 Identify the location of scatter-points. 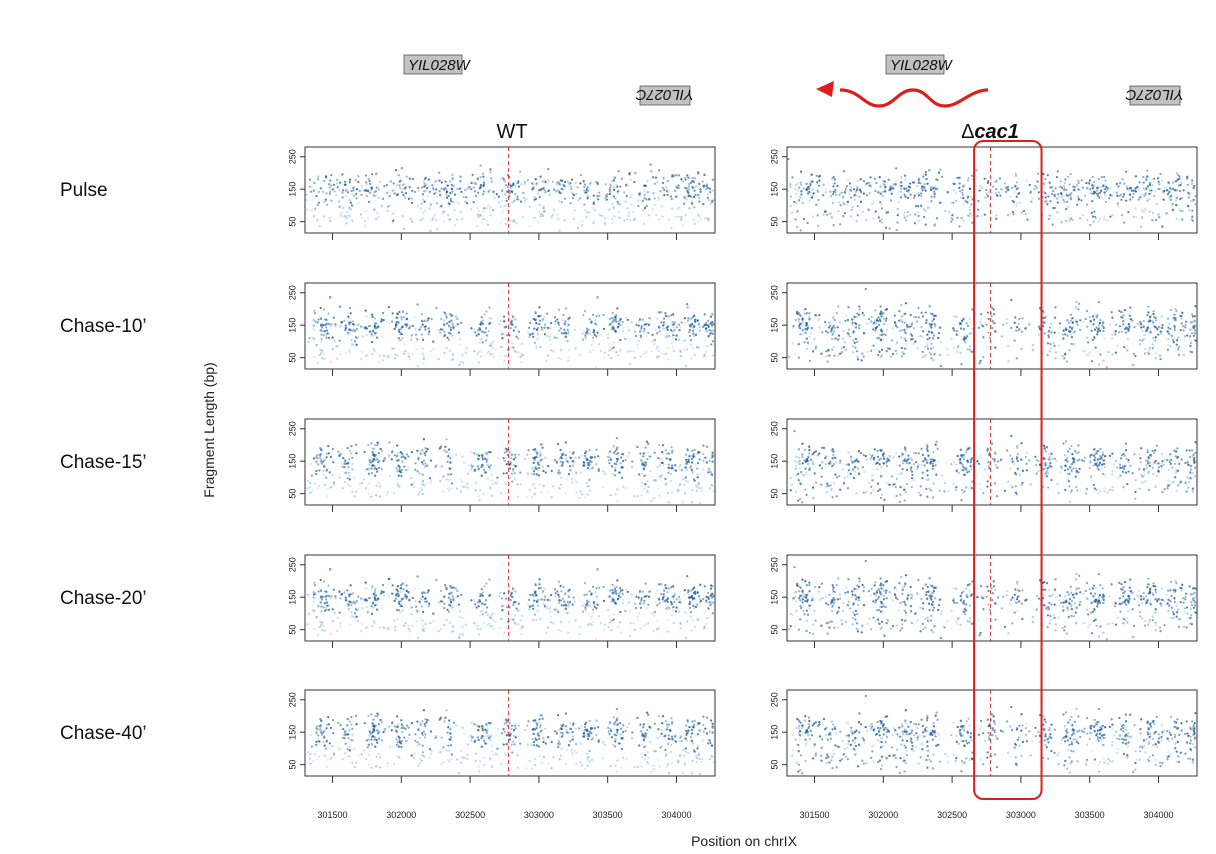
(991, 194).